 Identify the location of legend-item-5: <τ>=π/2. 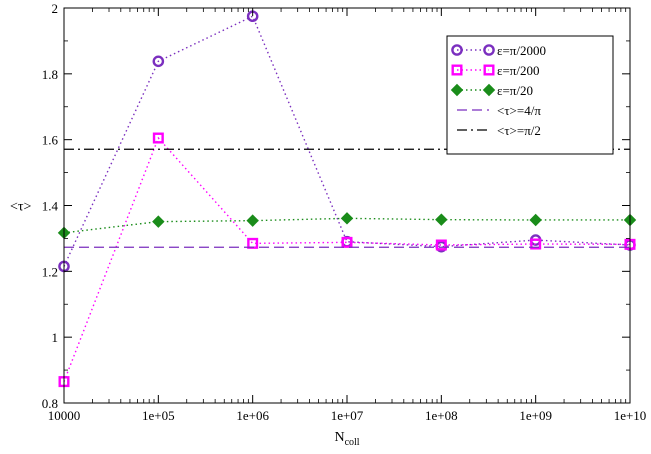
(499, 130).